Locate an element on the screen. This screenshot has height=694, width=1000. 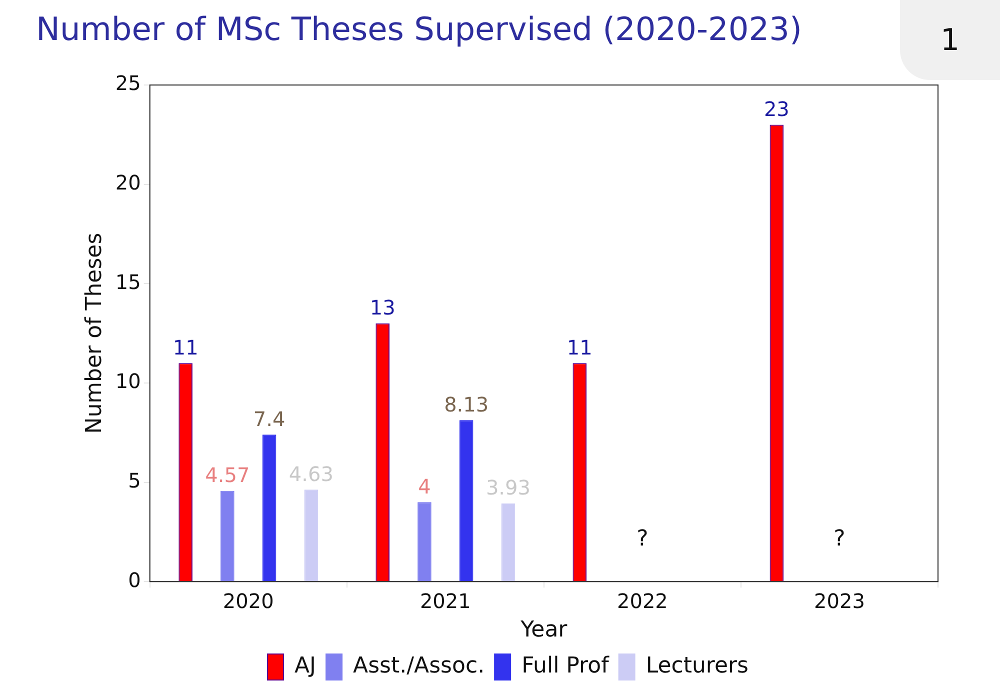
legend-label: AJ is located at coordinates (305, 666).